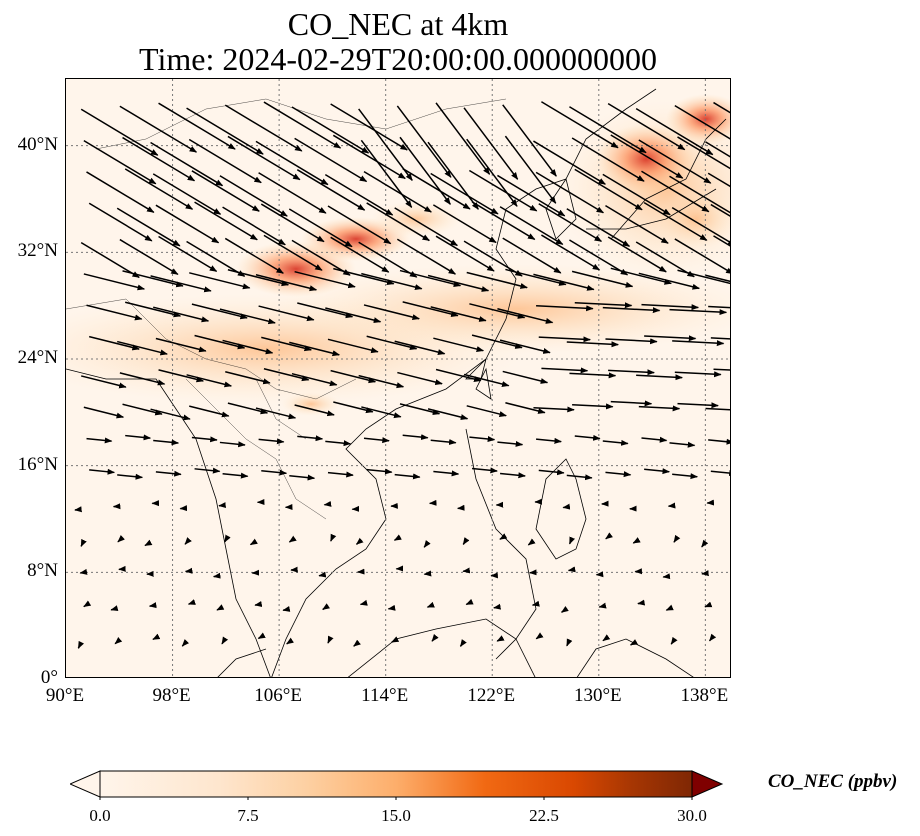  What do you see at coordinates (398, 59) in the screenshot?
I see `chart-subtitle: Time: 2024-02-29T20:00:00.000000000` at bounding box center [398, 59].